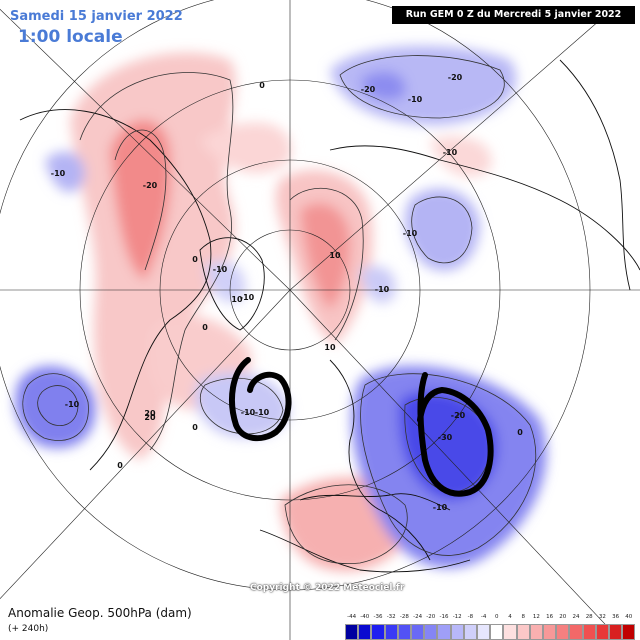  Describe the element at coordinates (484, 208) in the screenshot. I see `coastline-asia` at that location.